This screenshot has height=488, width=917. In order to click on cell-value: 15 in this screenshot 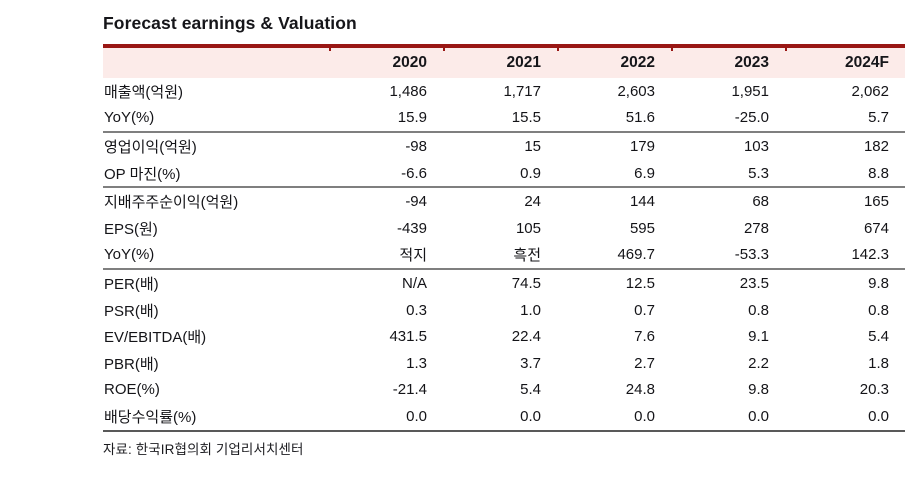, I will do `click(532, 146)`.